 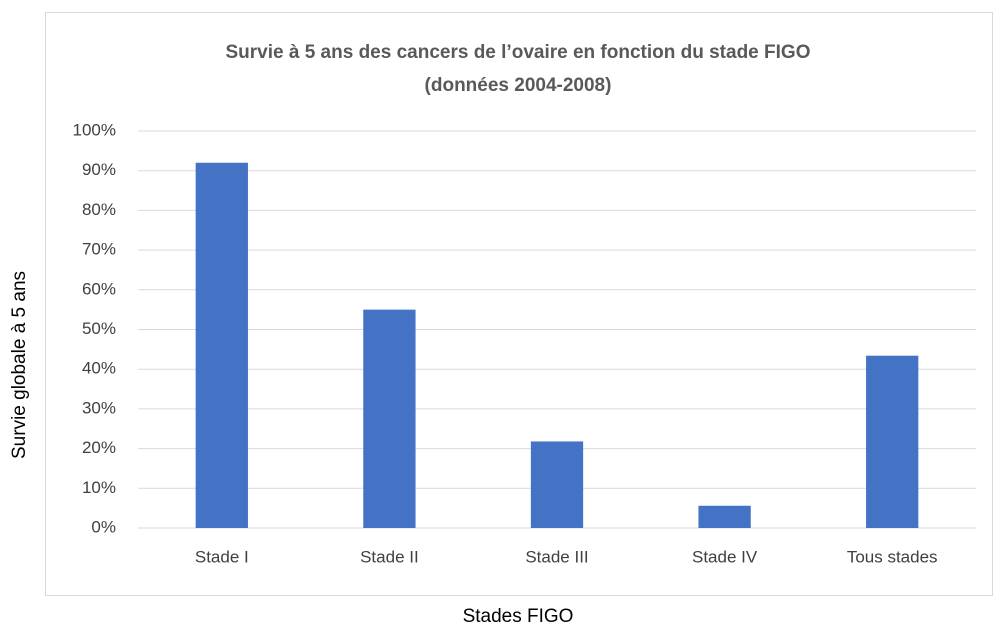 What do you see at coordinates (99, 209) in the screenshot?
I see `y-tick-label: 80%` at bounding box center [99, 209].